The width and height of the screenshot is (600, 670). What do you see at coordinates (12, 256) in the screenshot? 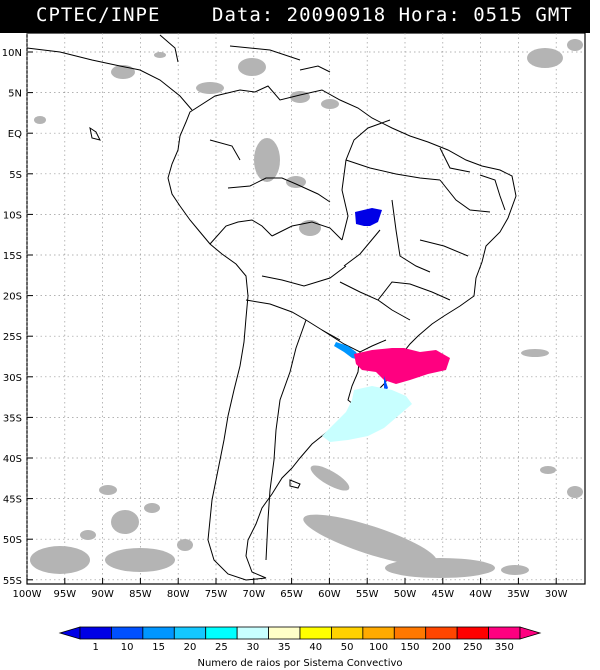
I see `lat-label: 15S` at bounding box center [12, 256].